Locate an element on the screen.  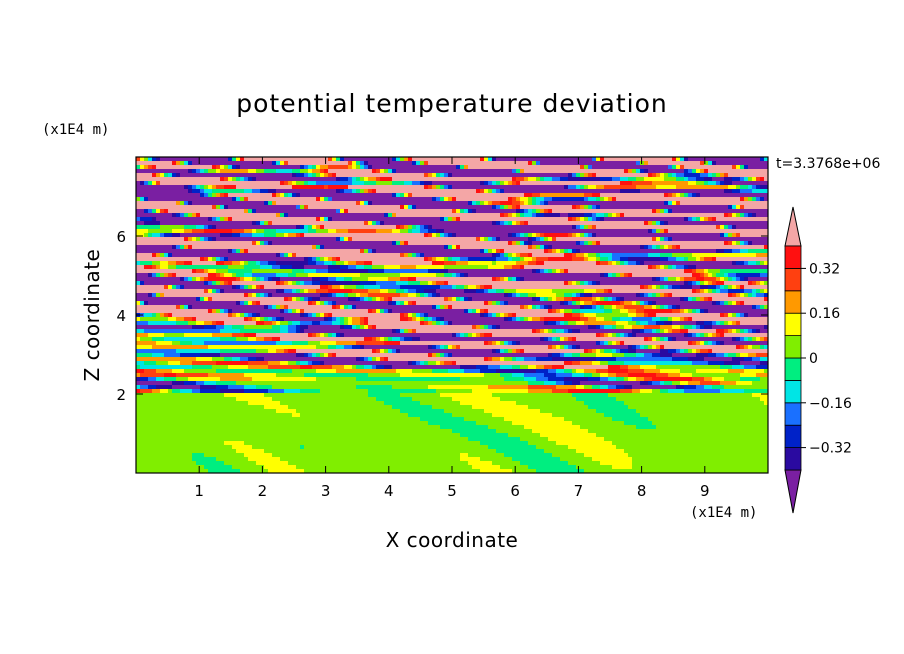
colorbar-segment is located at coordinates (793, 302).